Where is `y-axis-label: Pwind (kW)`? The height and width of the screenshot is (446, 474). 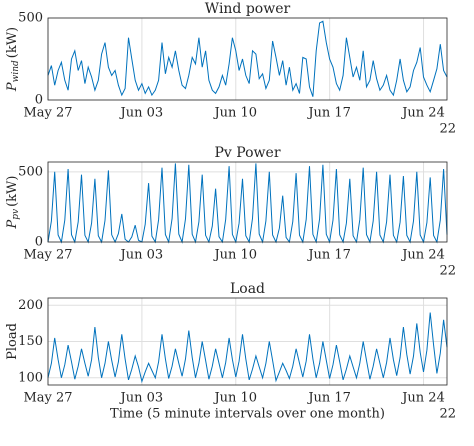
y-axis-label: Pwind (kW) is located at coordinates (13, 59).